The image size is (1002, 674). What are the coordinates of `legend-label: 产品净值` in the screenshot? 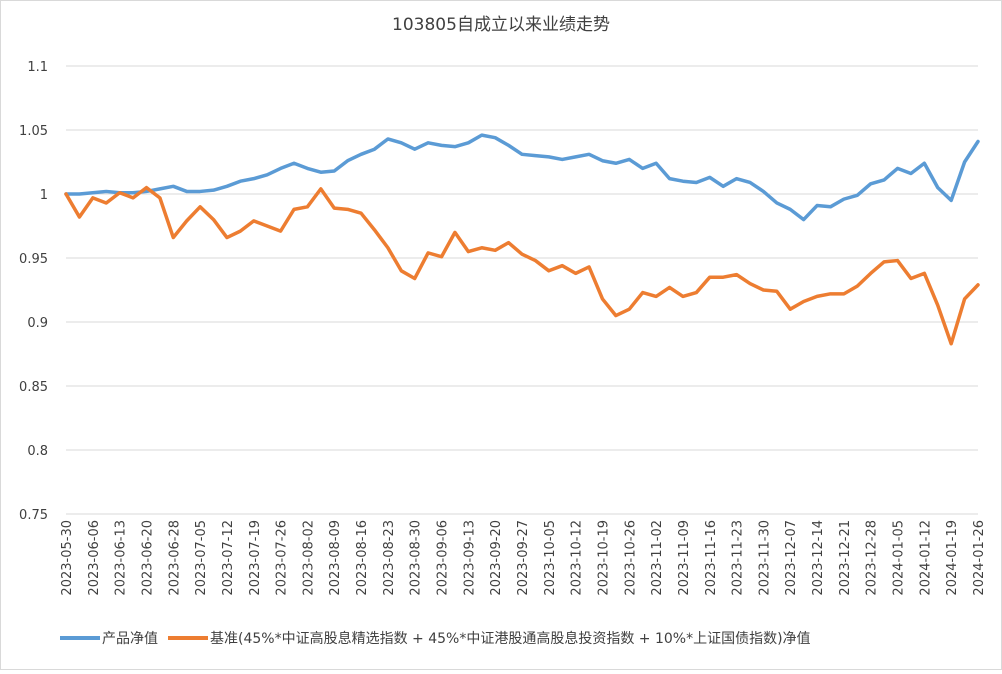 It's located at (130, 639).